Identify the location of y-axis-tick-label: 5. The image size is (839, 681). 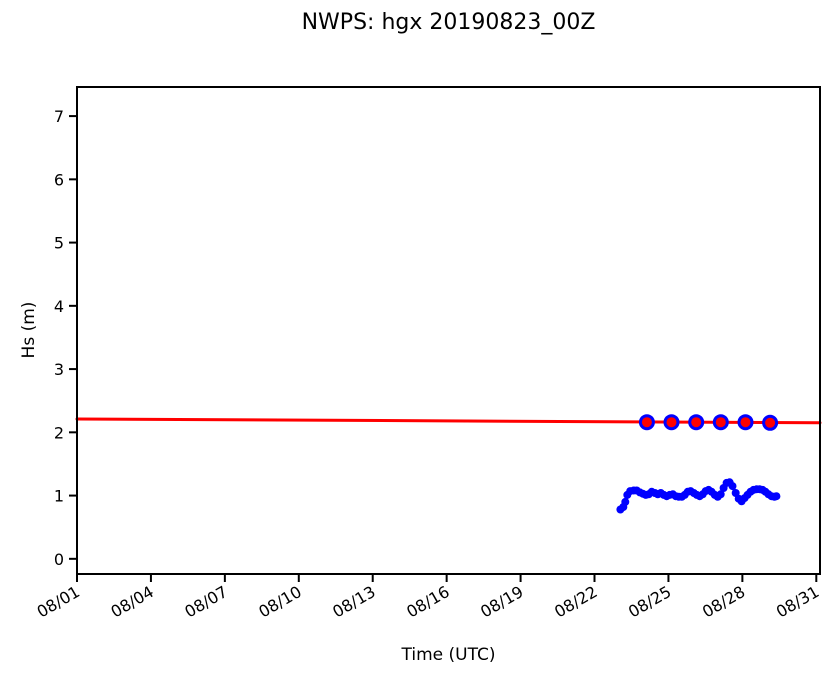
(59, 243).